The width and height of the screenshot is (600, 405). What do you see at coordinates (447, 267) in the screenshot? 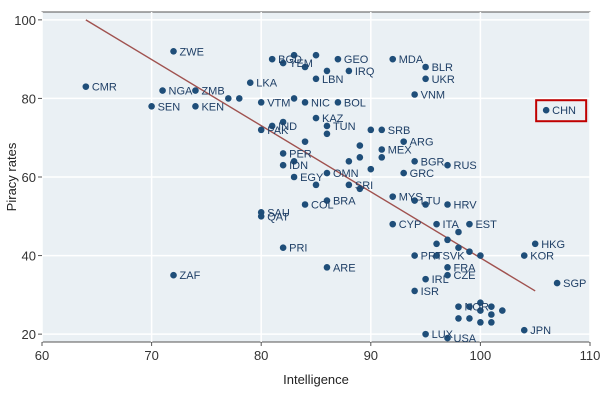
I see `data-point-fra` at bounding box center [447, 267].